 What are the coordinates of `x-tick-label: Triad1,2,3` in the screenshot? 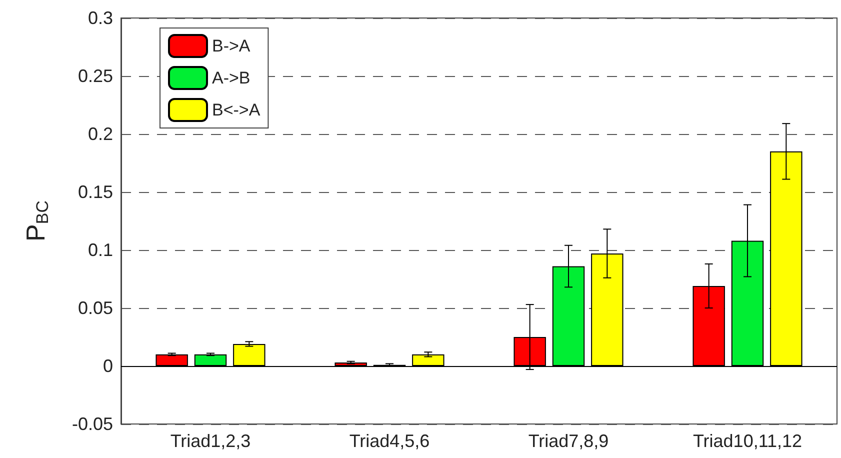 It's located at (210, 441).